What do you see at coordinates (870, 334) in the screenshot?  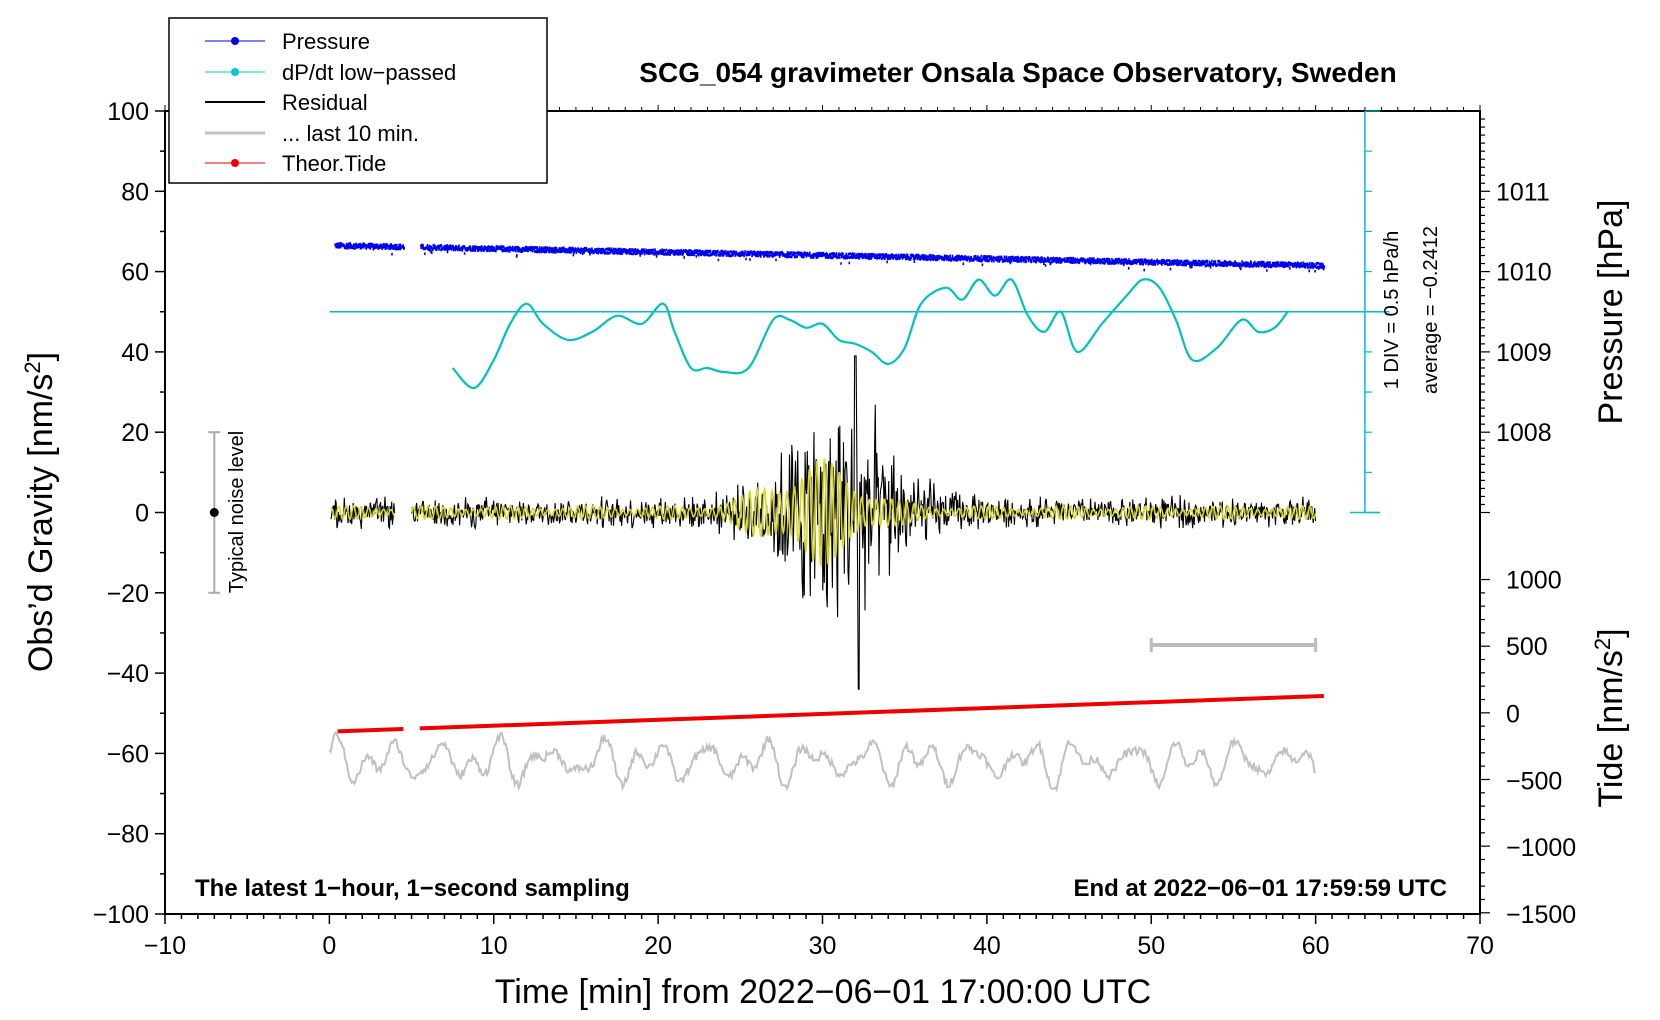 I see `dpdt-series-line` at bounding box center [870, 334].